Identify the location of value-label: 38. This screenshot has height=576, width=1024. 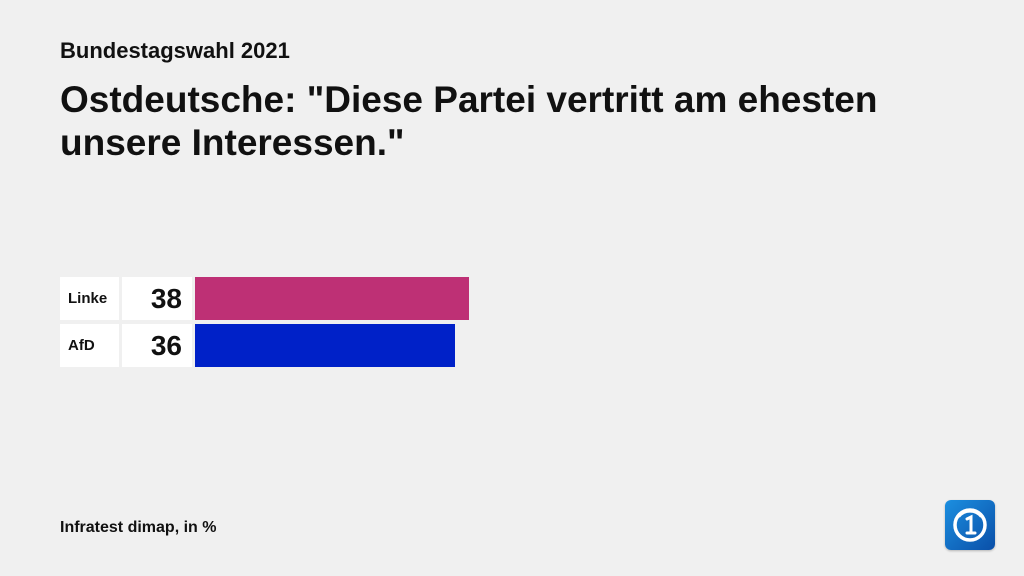
(157, 298).